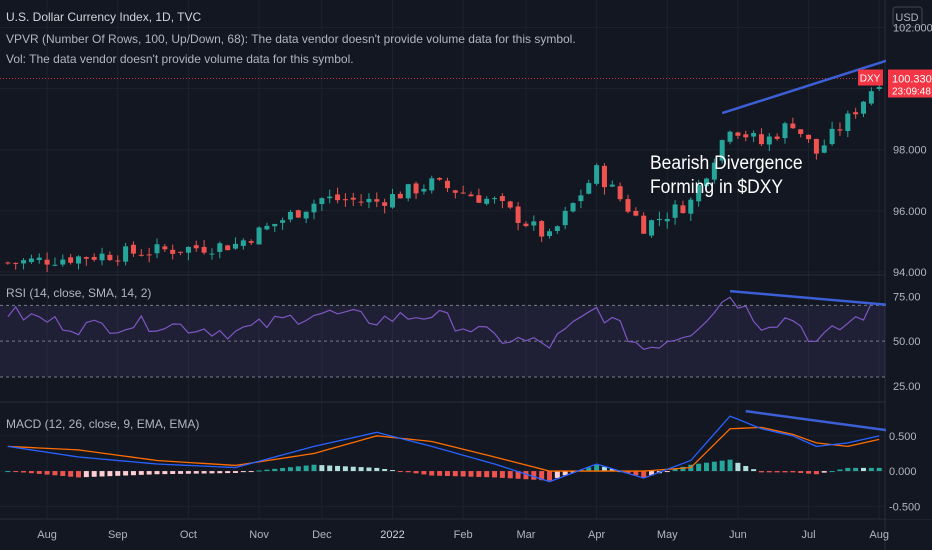 The image size is (932, 550). What do you see at coordinates (259, 535) in the screenshot?
I see `time-tick-label: Nov` at bounding box center [259, 535].